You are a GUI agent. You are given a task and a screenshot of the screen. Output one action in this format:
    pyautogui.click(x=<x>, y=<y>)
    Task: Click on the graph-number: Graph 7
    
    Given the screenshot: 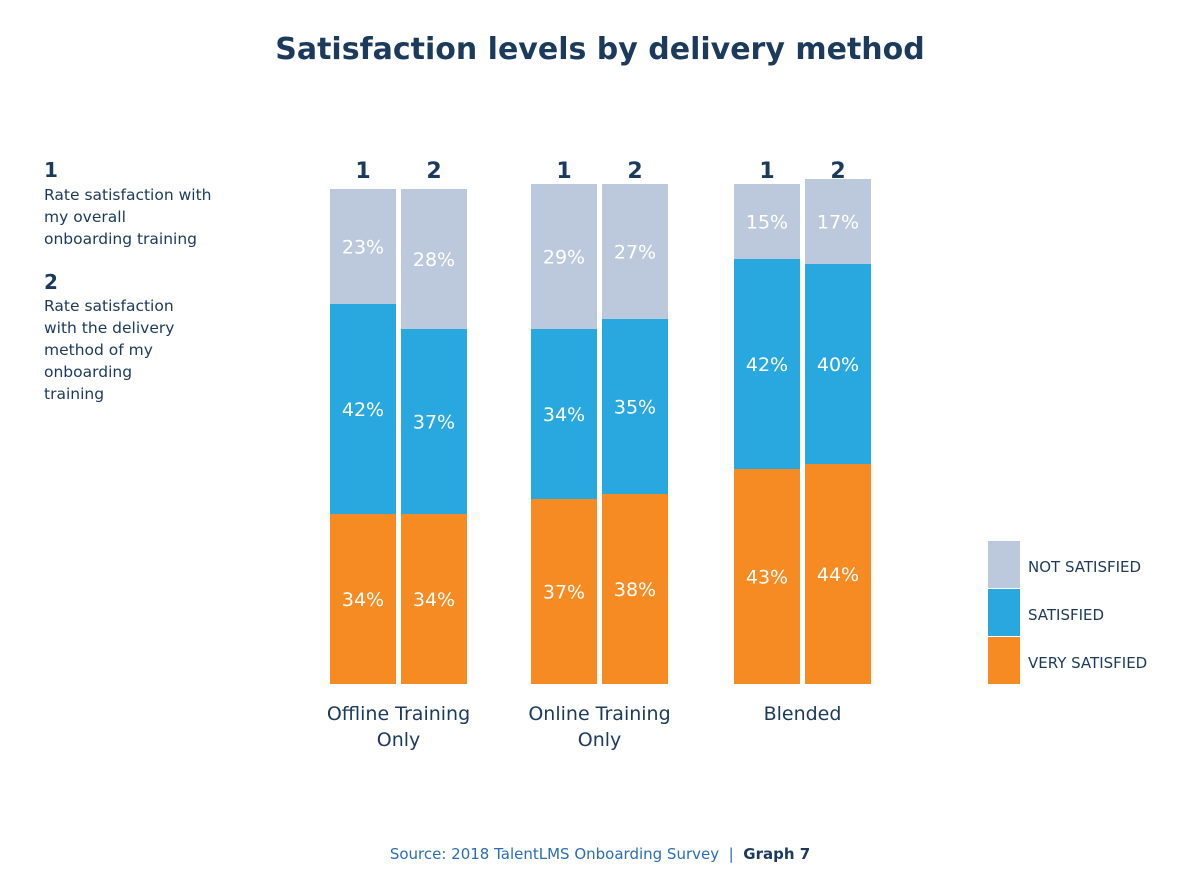 What is the action you would take?
    pyautogui.click(x=777, y=854)
    